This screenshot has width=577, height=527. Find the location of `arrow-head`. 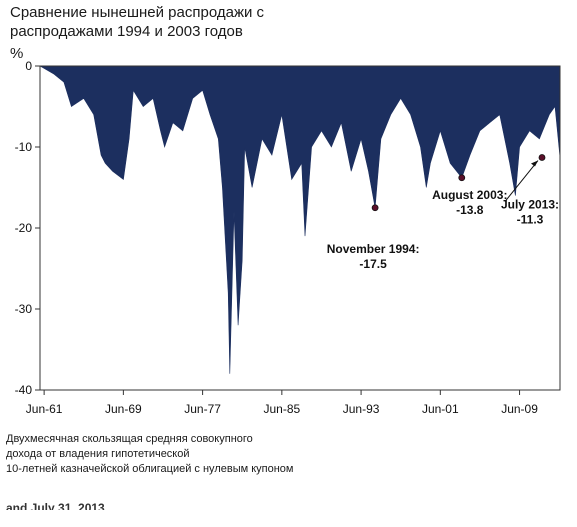

arrow-head is located at coordinates (534, 163).